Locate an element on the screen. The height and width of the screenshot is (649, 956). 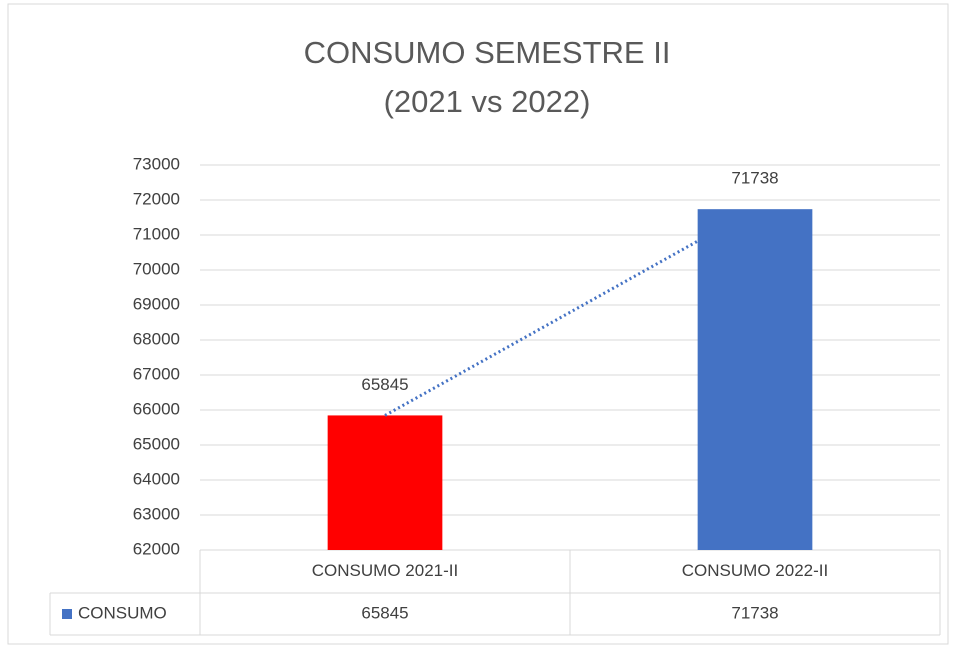
y-tick-label: 68000 is located at coordinates (156, 338).